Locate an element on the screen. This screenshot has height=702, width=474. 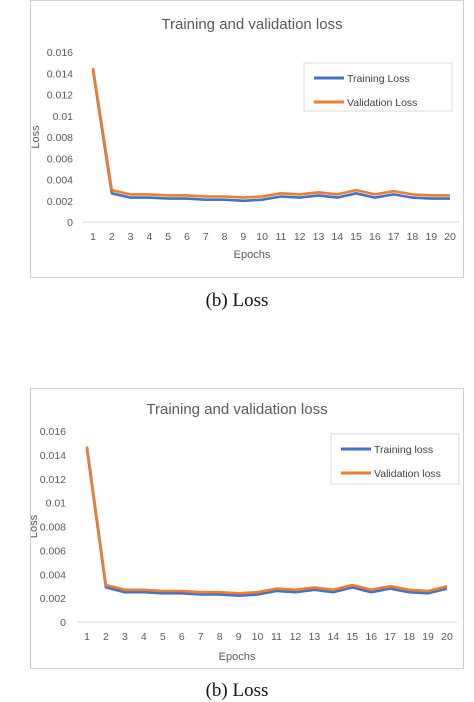
series-line-validation is located at coordinates (270, 133).